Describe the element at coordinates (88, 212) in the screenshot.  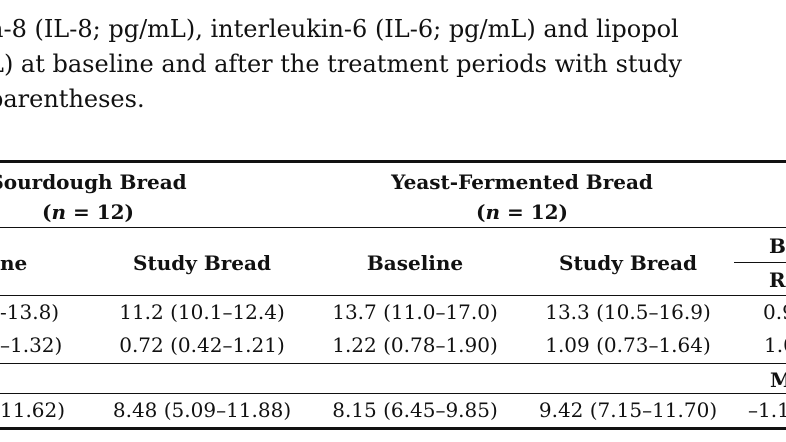
I see `group-n-sourdough: (n = 12)` at that location.